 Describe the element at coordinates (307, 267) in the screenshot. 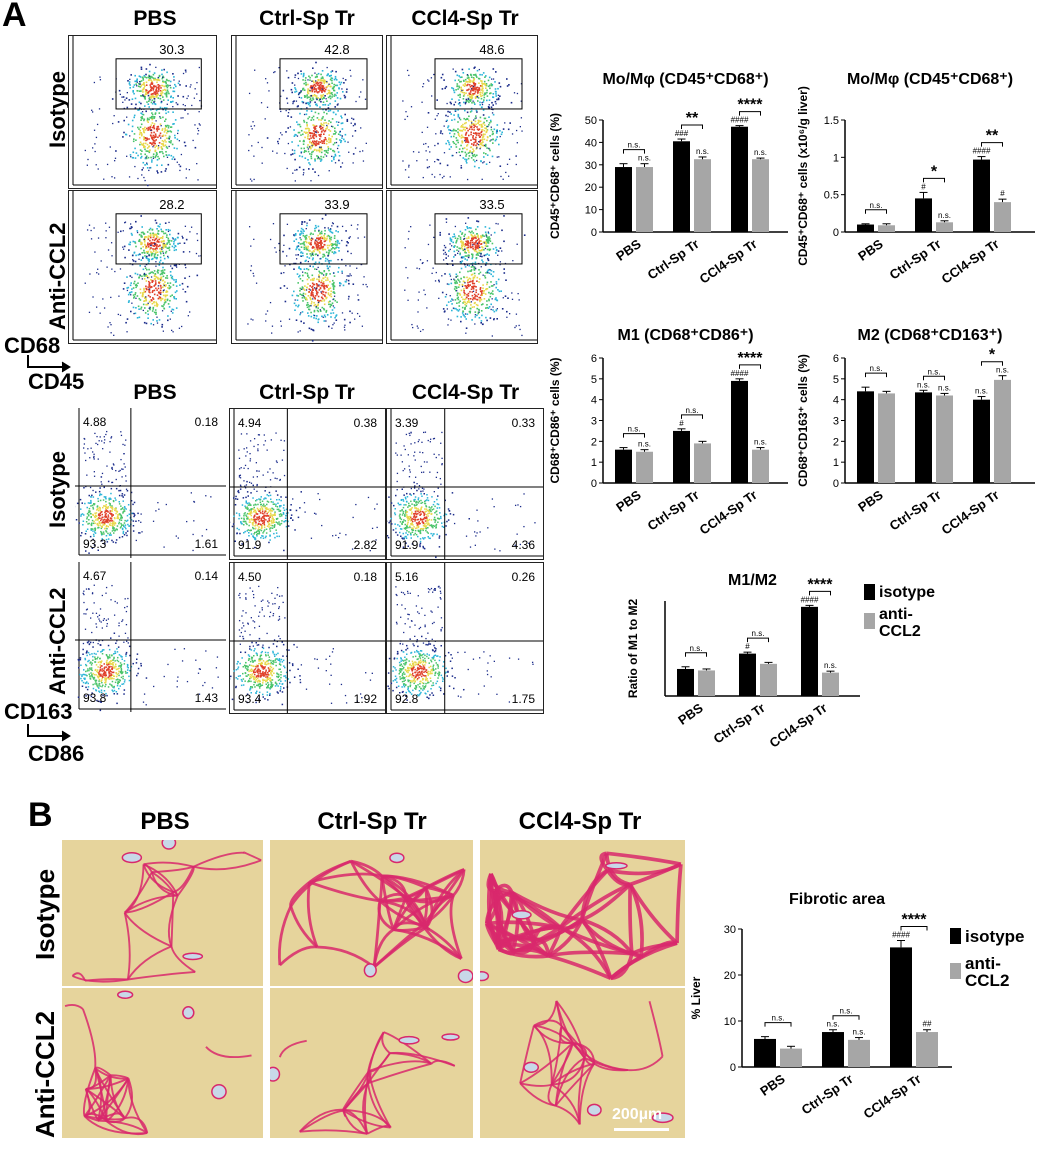

I see `cd68-cd45-flow-plot: 33.9` at that location.